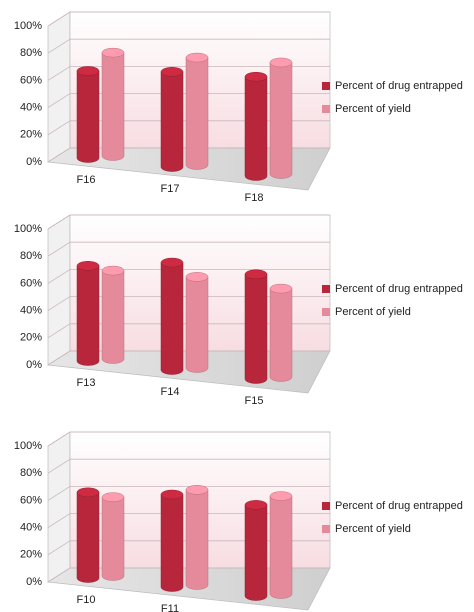 The height and width of the screenshot is (612, 474). What do you see at coordinates (170, 392) in the screenshot?
I see `x-tick-label: F14` at bounding box center [170, 392].